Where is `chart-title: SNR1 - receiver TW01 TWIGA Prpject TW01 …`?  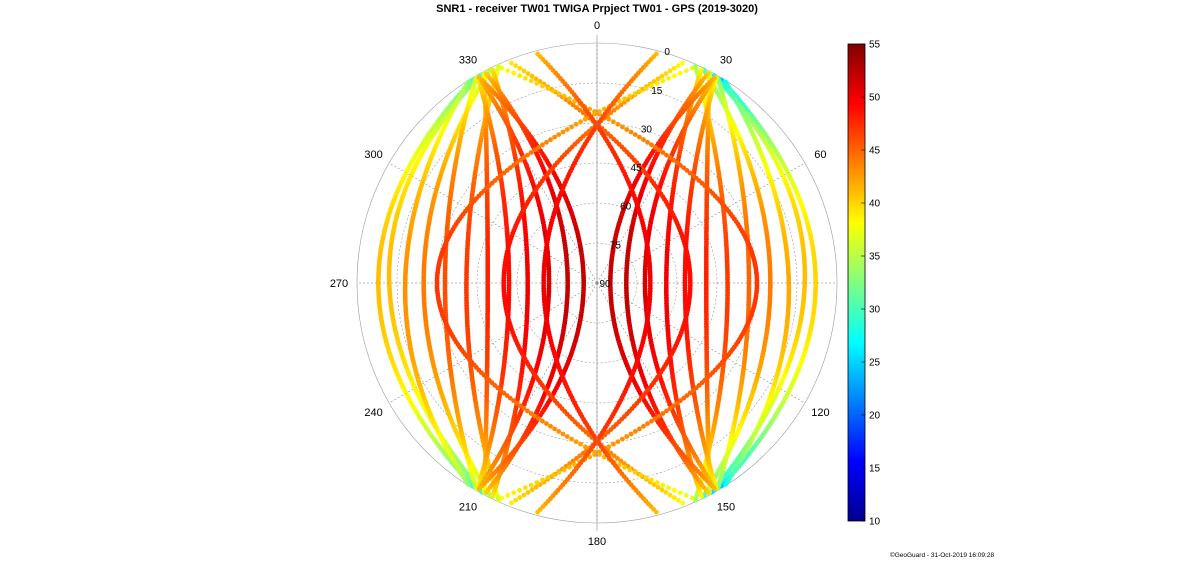 chart-title: SNR1 - receiver TW01 TWIGA Prpject TW01 … is located at coordinates (597, 9).